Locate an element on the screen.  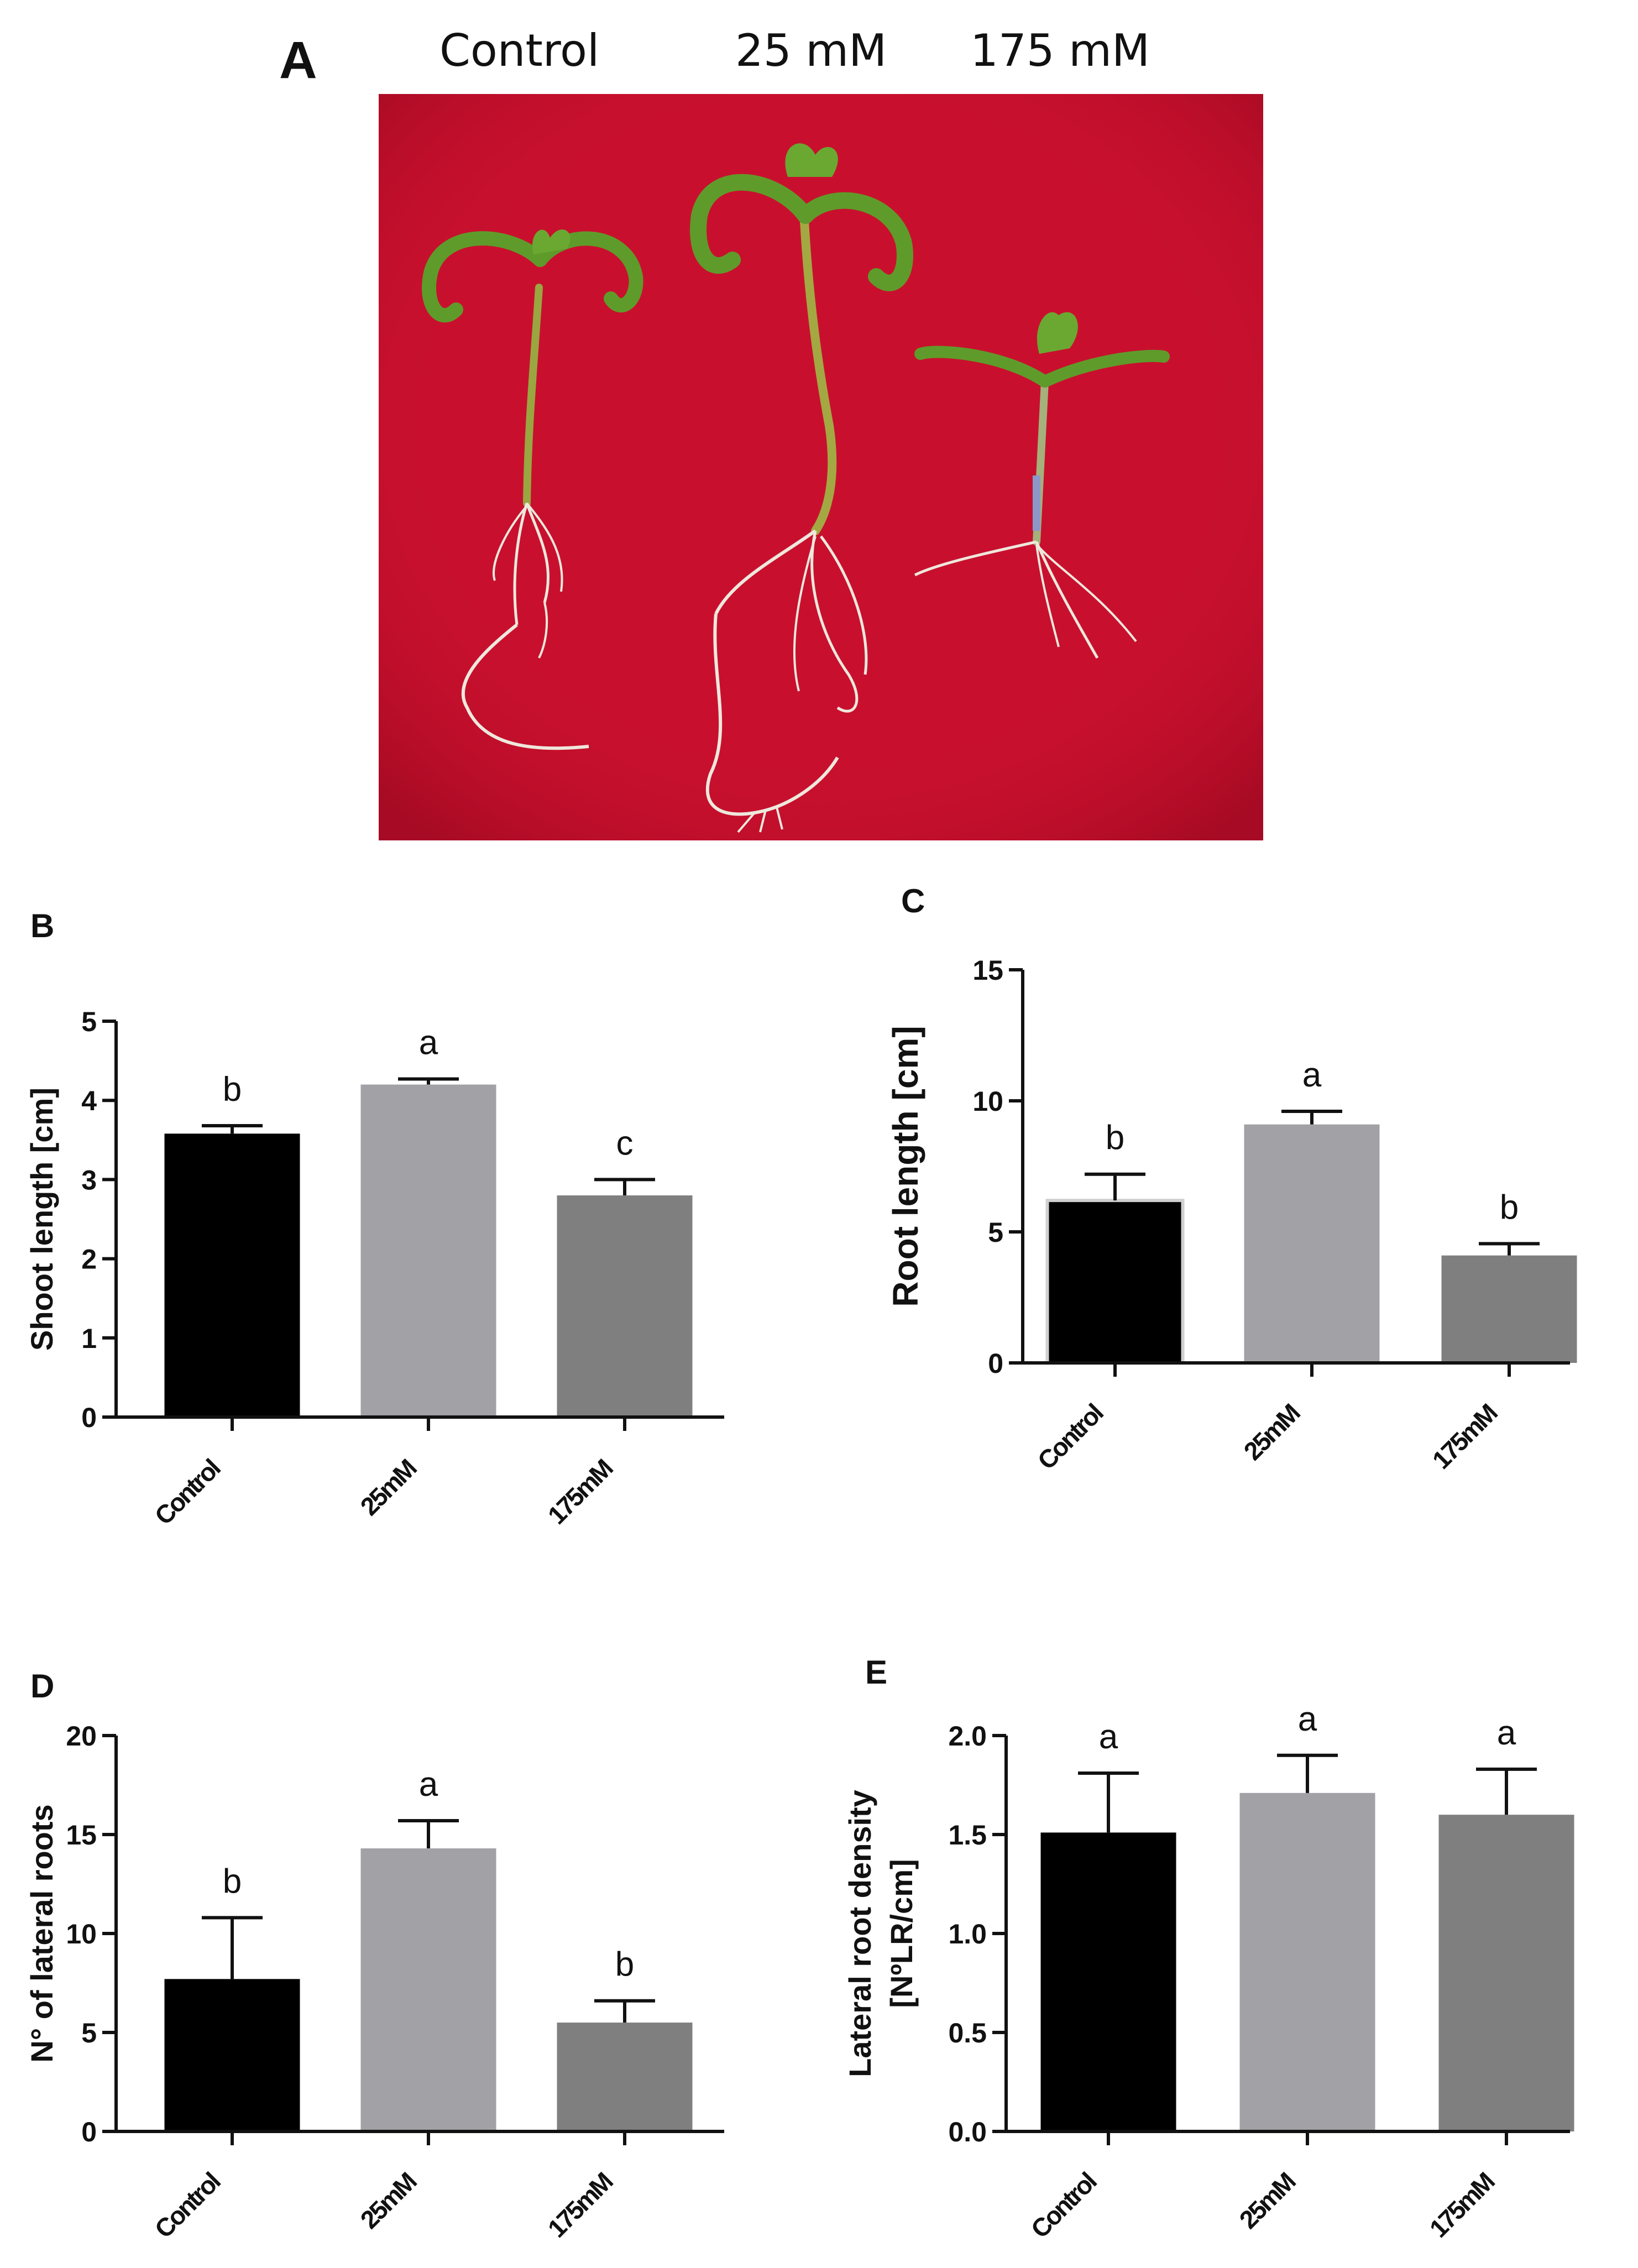
y-tick-label: 1.0 is located at coordinates (967, 1935).